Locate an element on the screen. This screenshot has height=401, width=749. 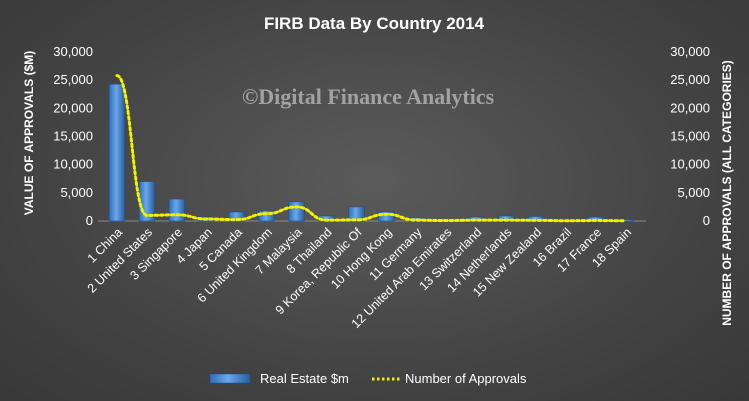
y2-tick-label: 20,000 is located at coordinates (690, 107).